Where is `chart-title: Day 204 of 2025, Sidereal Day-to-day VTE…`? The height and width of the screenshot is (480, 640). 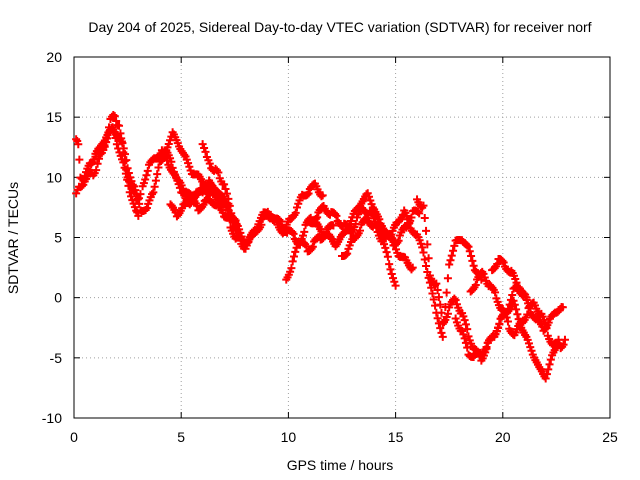 chart-title: Day 204 of 2025, Sidereal Day-to-day VTE… is located at coordinates (339, 27).